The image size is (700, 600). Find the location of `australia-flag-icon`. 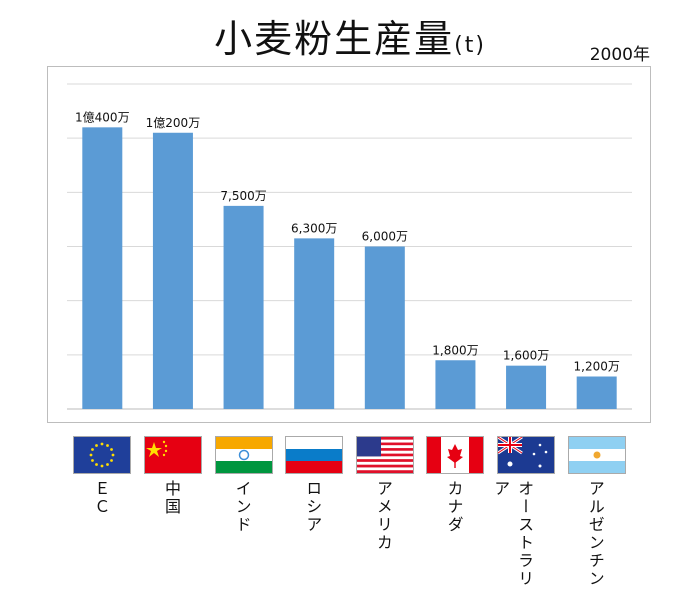

australia-flag-icon is located at coordinates (526, 455).